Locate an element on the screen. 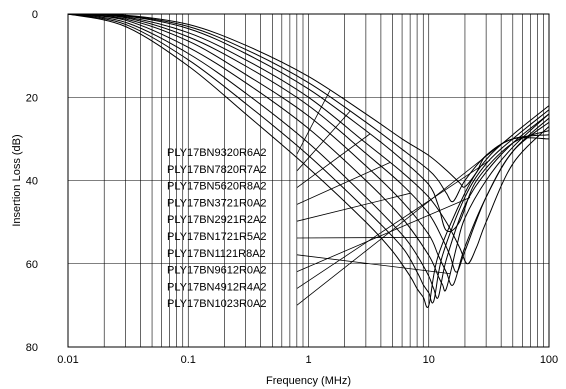 The width and height of the screenshot is (566, 389). legend-label: PLY17BN9612R0A2 is located at coordinates (216, 271).